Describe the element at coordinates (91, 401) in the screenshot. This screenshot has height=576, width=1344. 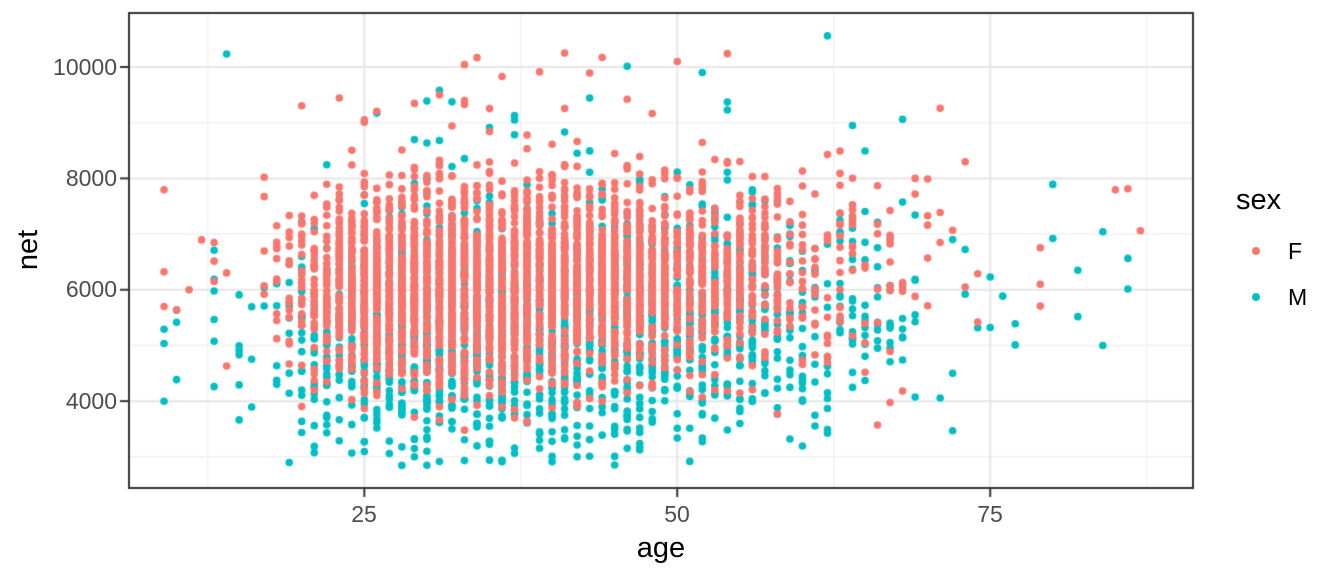
I see `y-tick-label-4000: 4000` at that location.